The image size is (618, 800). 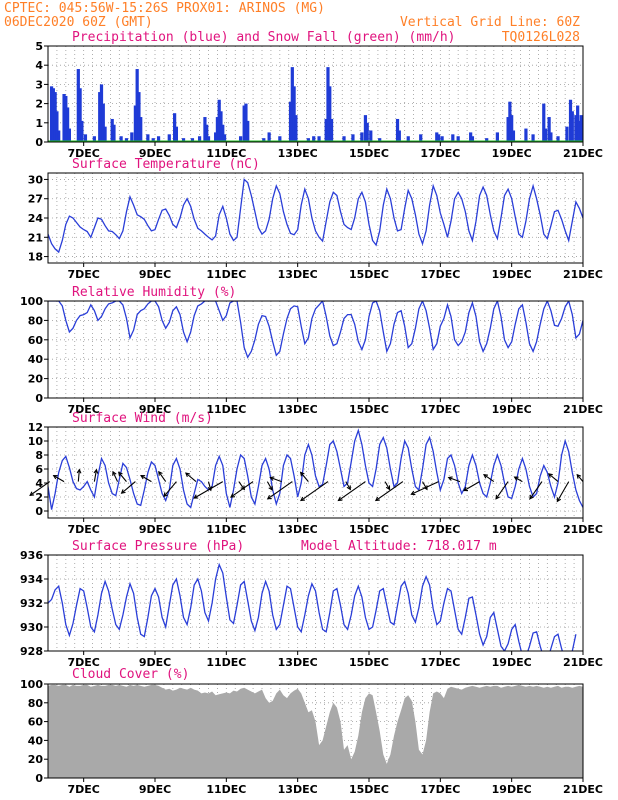 What do you see at coordinates (440, 662) in the screenshot?
I see `tick-17dec: 17DEC` at bounding box center [440, 662].